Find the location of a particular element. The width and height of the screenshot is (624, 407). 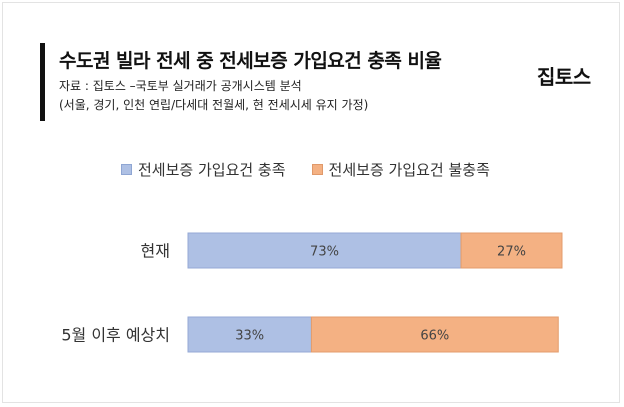

data-label: 27% is located at coordinates (511, 252).